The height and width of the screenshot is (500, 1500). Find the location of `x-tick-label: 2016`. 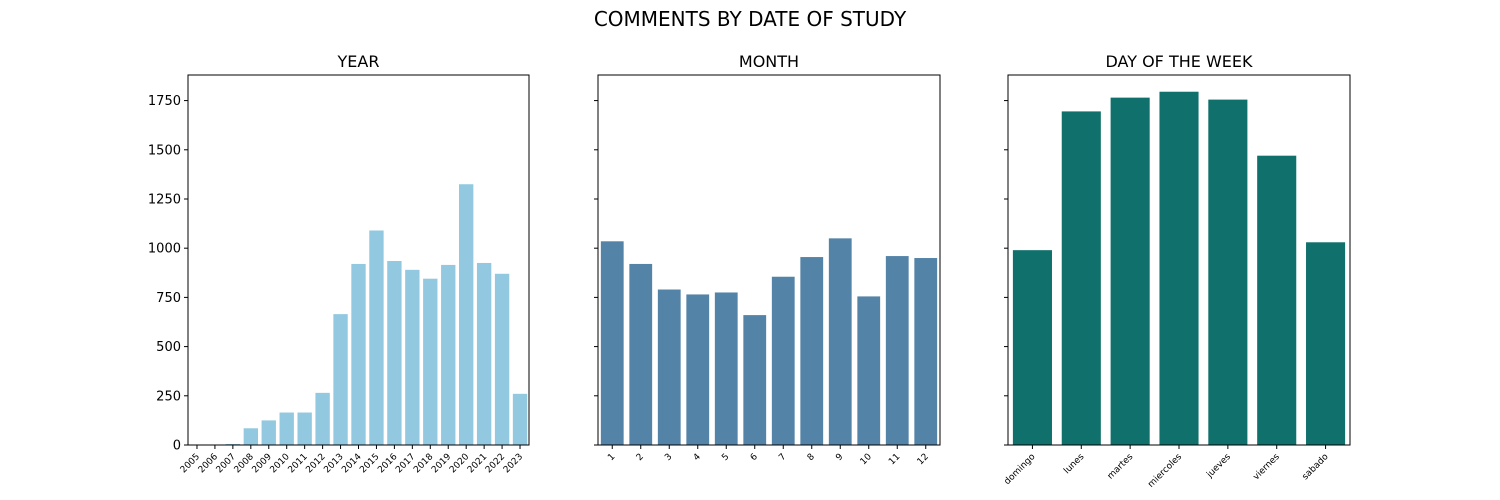

x-tick-label: 2016 is located at coordinates (387, 463).